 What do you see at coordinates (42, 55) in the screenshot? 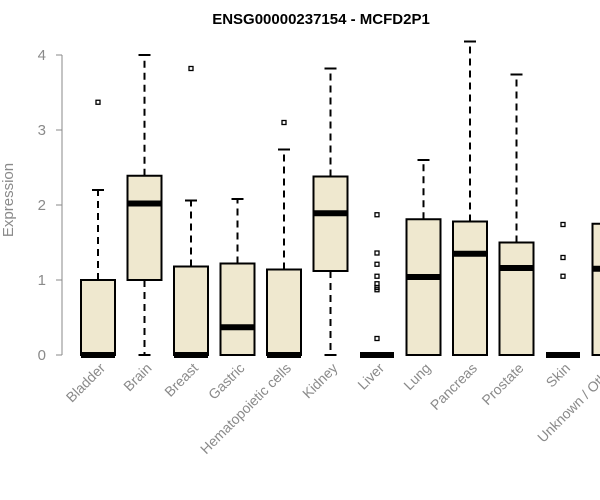
I see `y-tick-label: 4` at bounding box center [42, 55].